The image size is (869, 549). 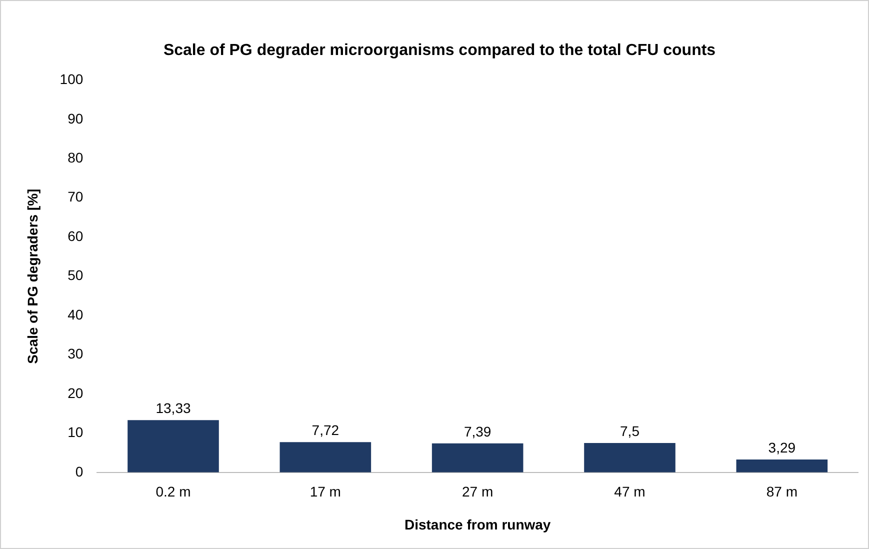 I want to click on x-tick-label: 17 m, so click(x=325, y=492).